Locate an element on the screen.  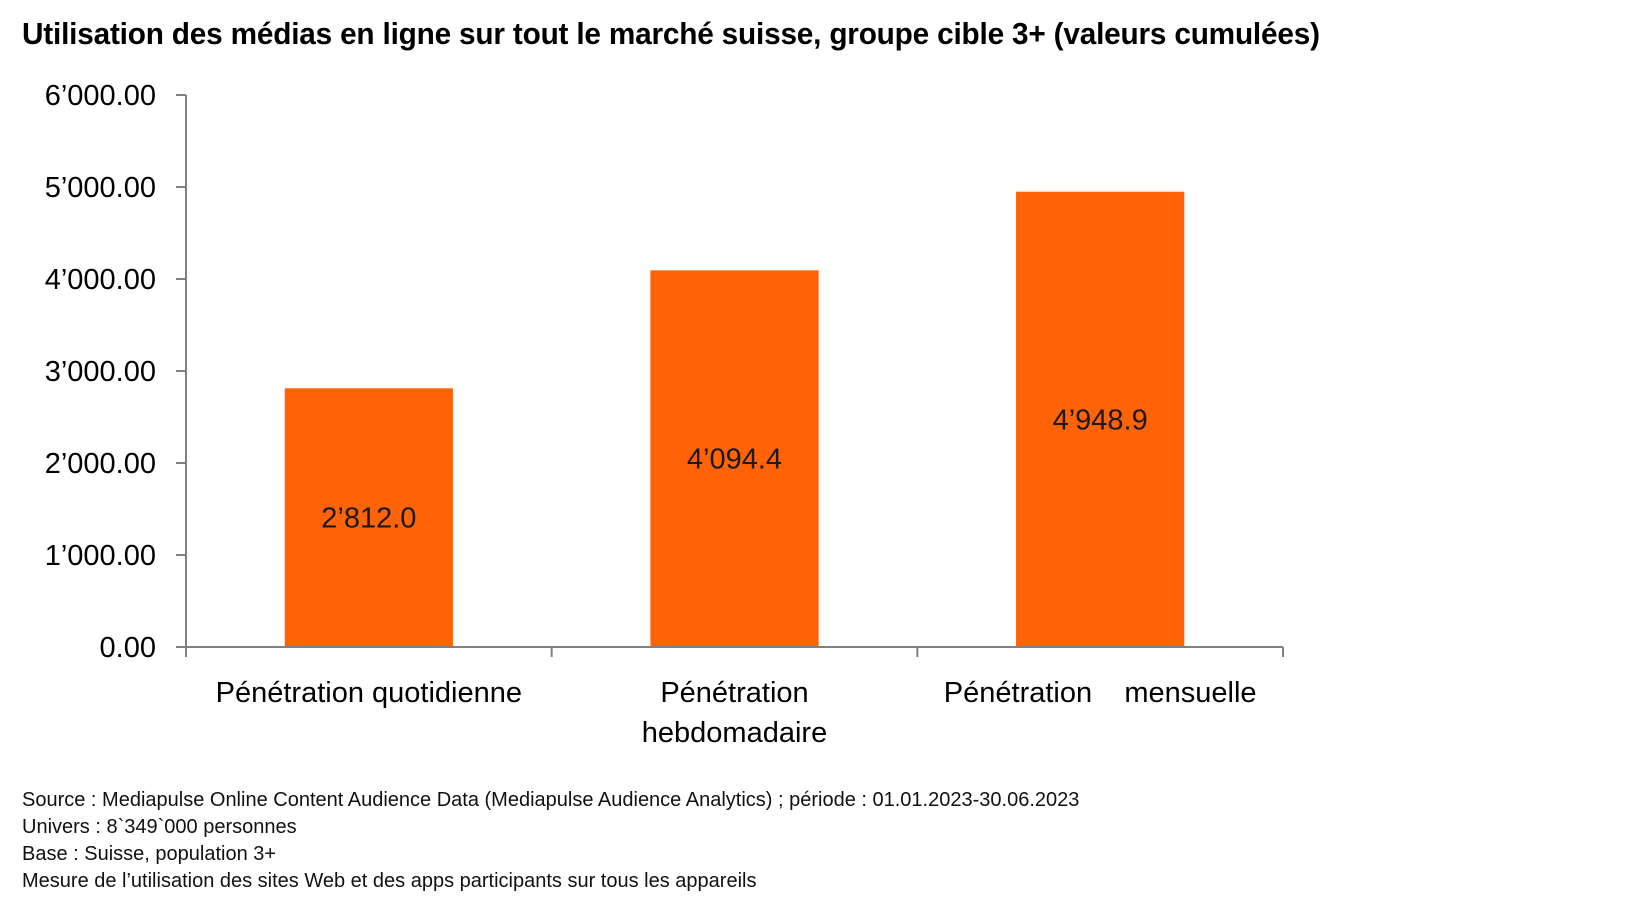
data-label: 4’094.4 is located at coordinates (734, 460).